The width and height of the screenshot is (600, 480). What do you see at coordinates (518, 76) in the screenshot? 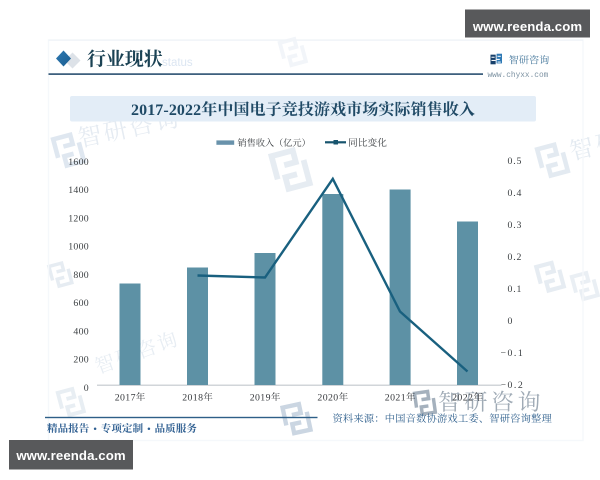
I see `svg-text: www.chyxx.com` at bounding box center [518, 76].